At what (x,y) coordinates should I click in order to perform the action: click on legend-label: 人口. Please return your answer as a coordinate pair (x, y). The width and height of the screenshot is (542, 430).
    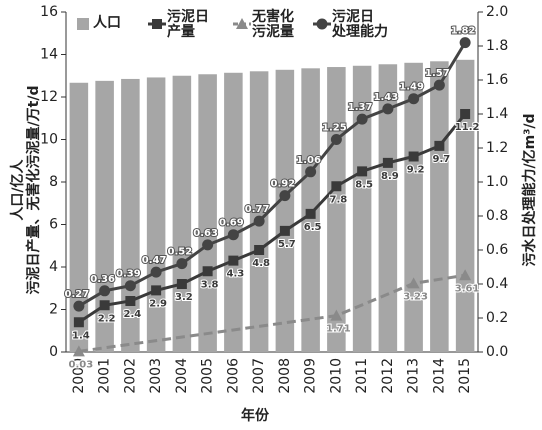
    Looking at the image, I should click on (107, 23).